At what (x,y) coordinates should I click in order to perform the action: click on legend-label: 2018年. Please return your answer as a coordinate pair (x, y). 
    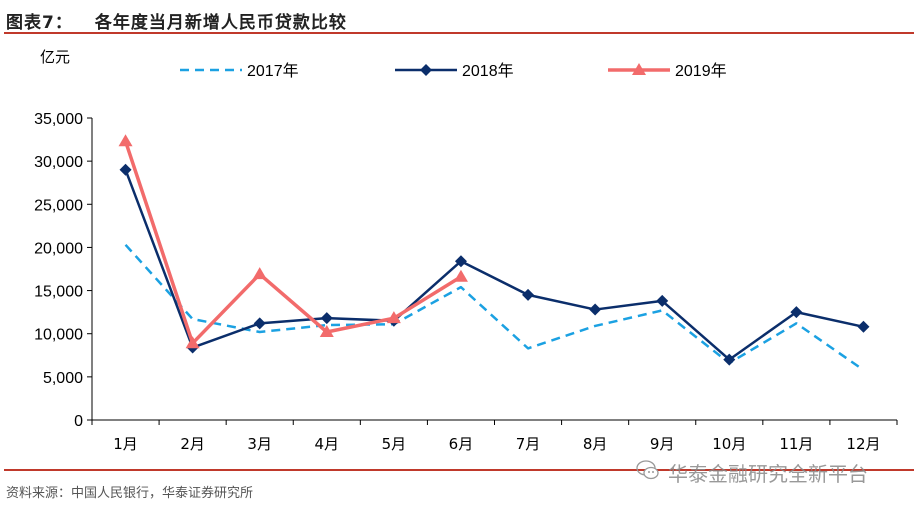
    Looking at the image, I should click on (488, 71).